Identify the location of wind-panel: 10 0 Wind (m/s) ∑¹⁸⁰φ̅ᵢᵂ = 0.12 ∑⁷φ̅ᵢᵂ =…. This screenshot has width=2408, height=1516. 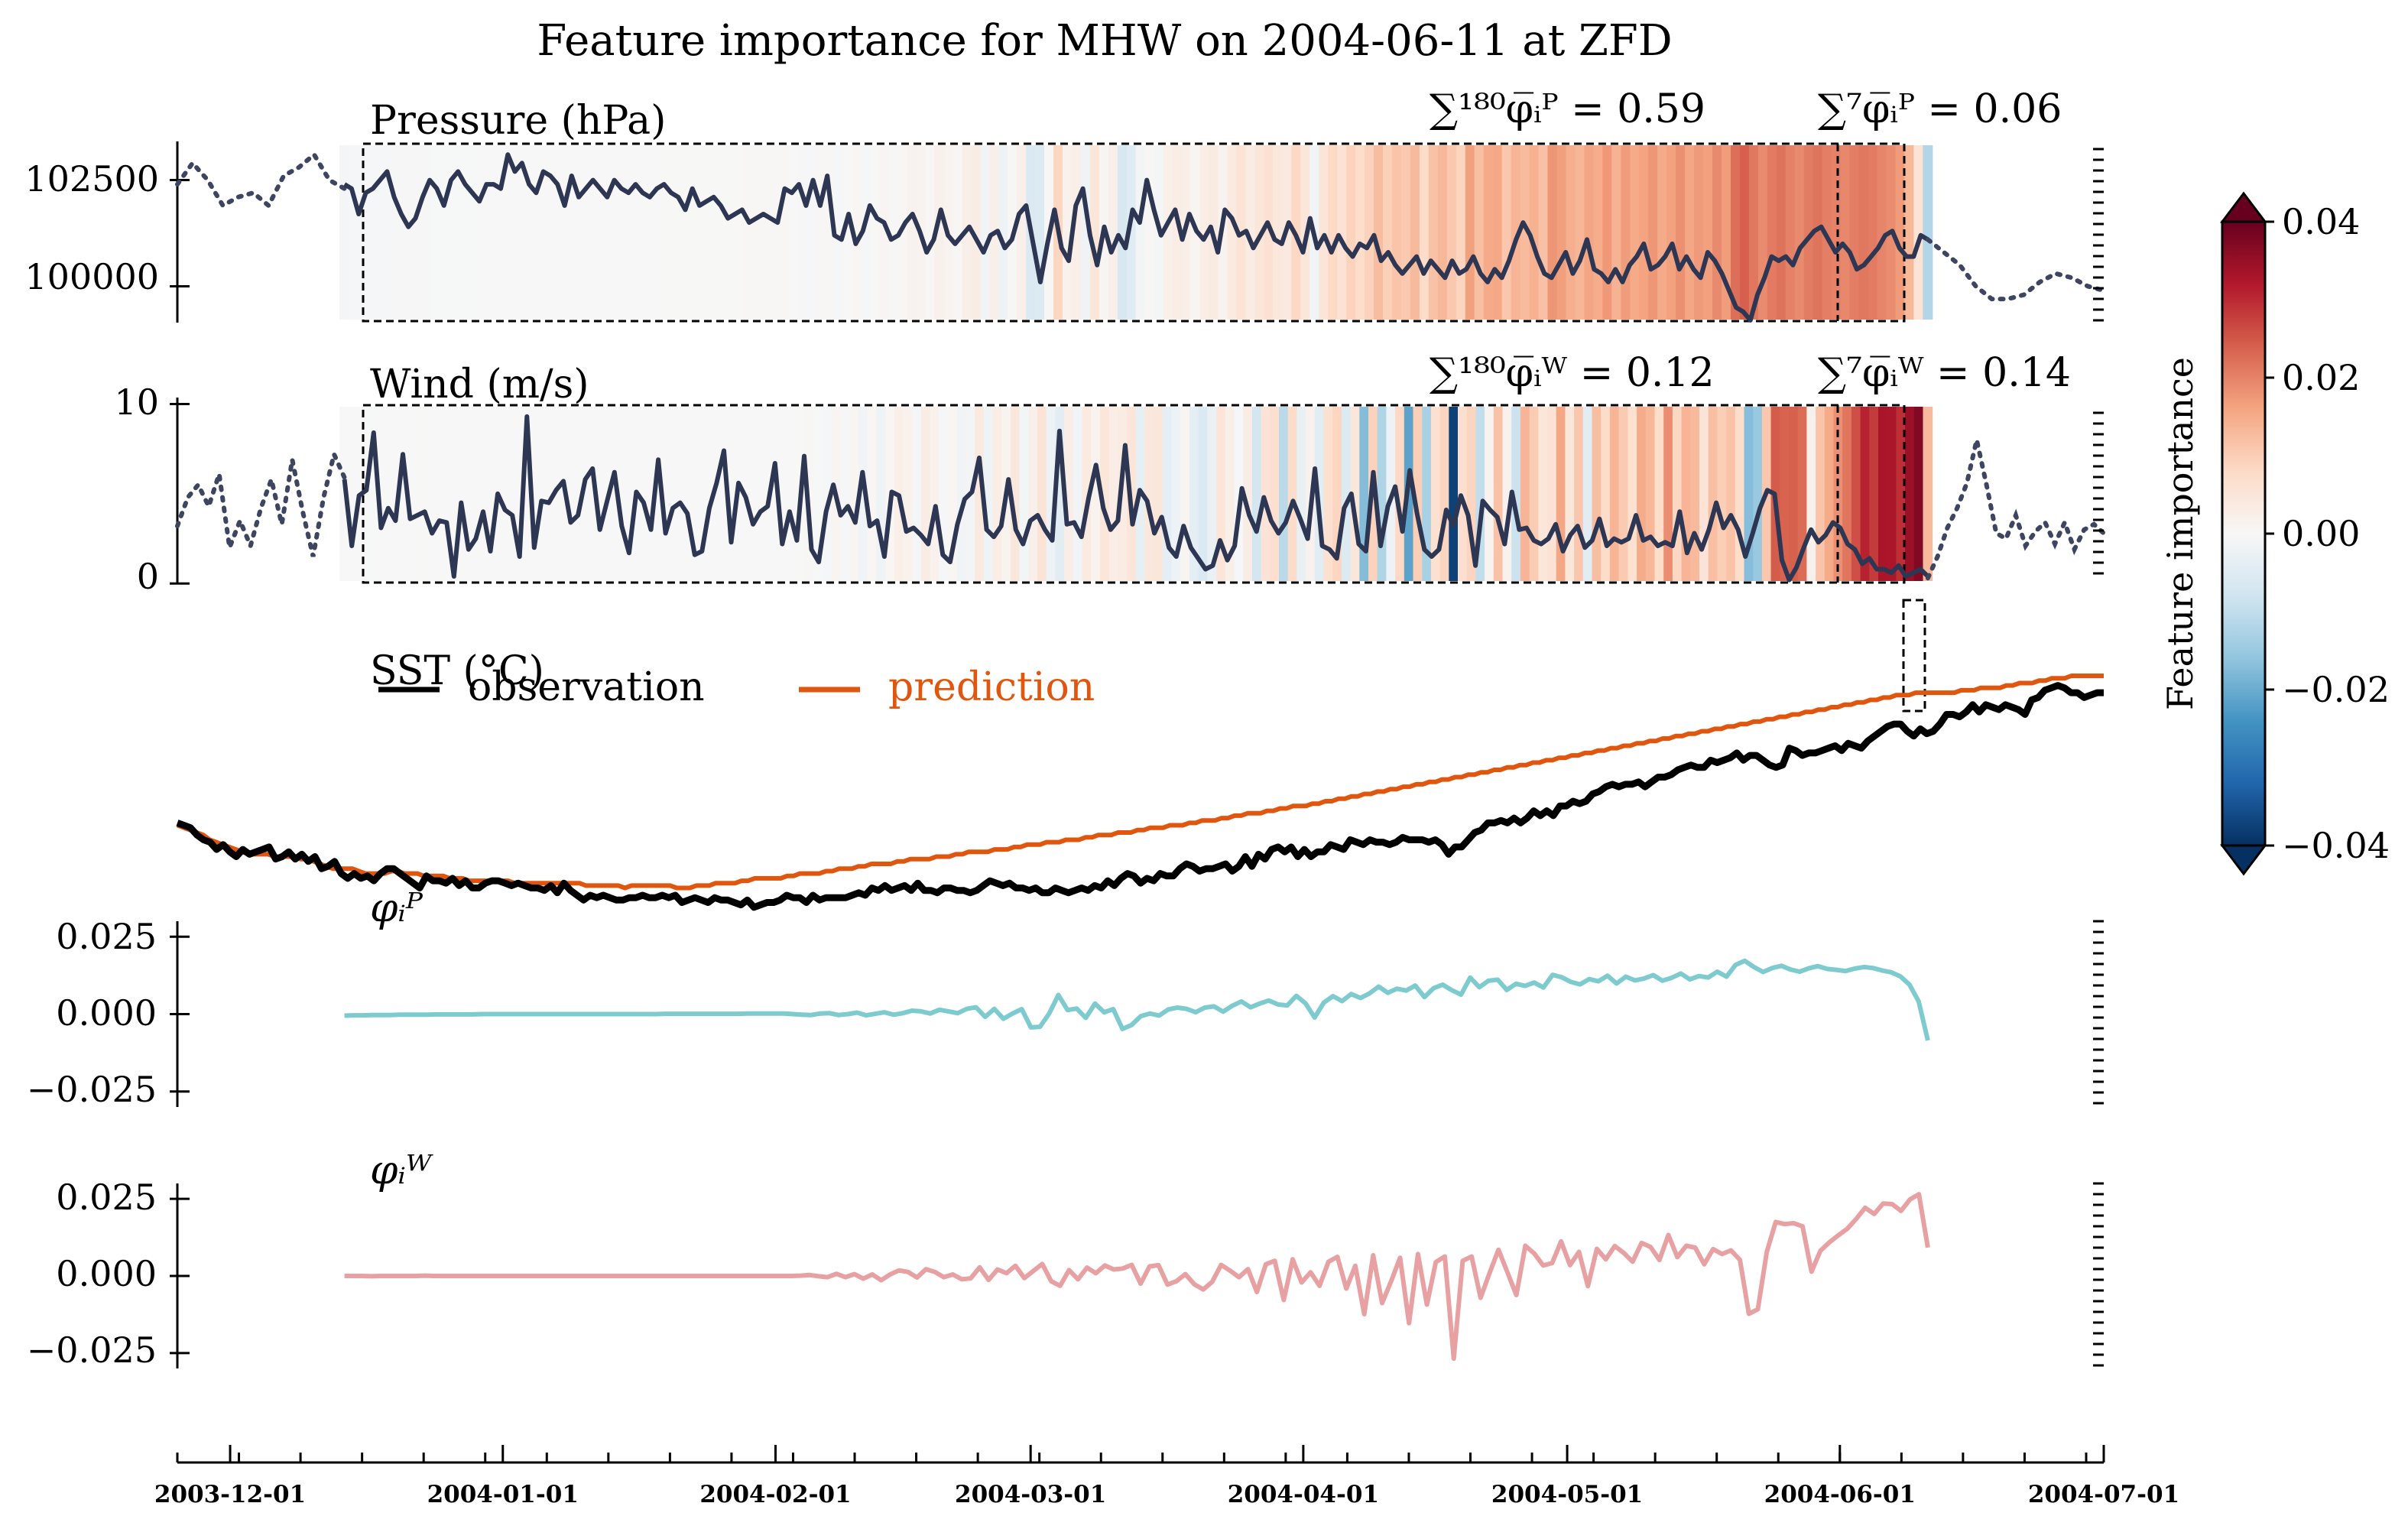
(1110, 473).